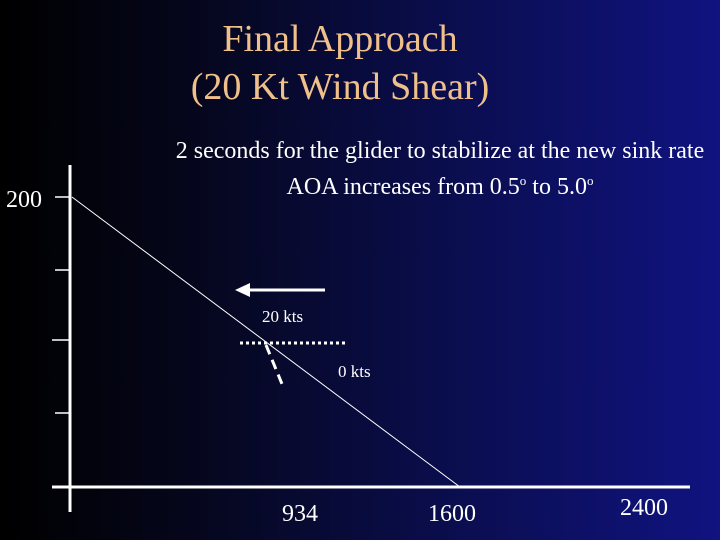 Image resolution: width=720 pixels, height=540 pixels. Describe the element at coordinates (556, 187) in the screenshot. I see `aoa-text-mid: to 5.0` at that location.